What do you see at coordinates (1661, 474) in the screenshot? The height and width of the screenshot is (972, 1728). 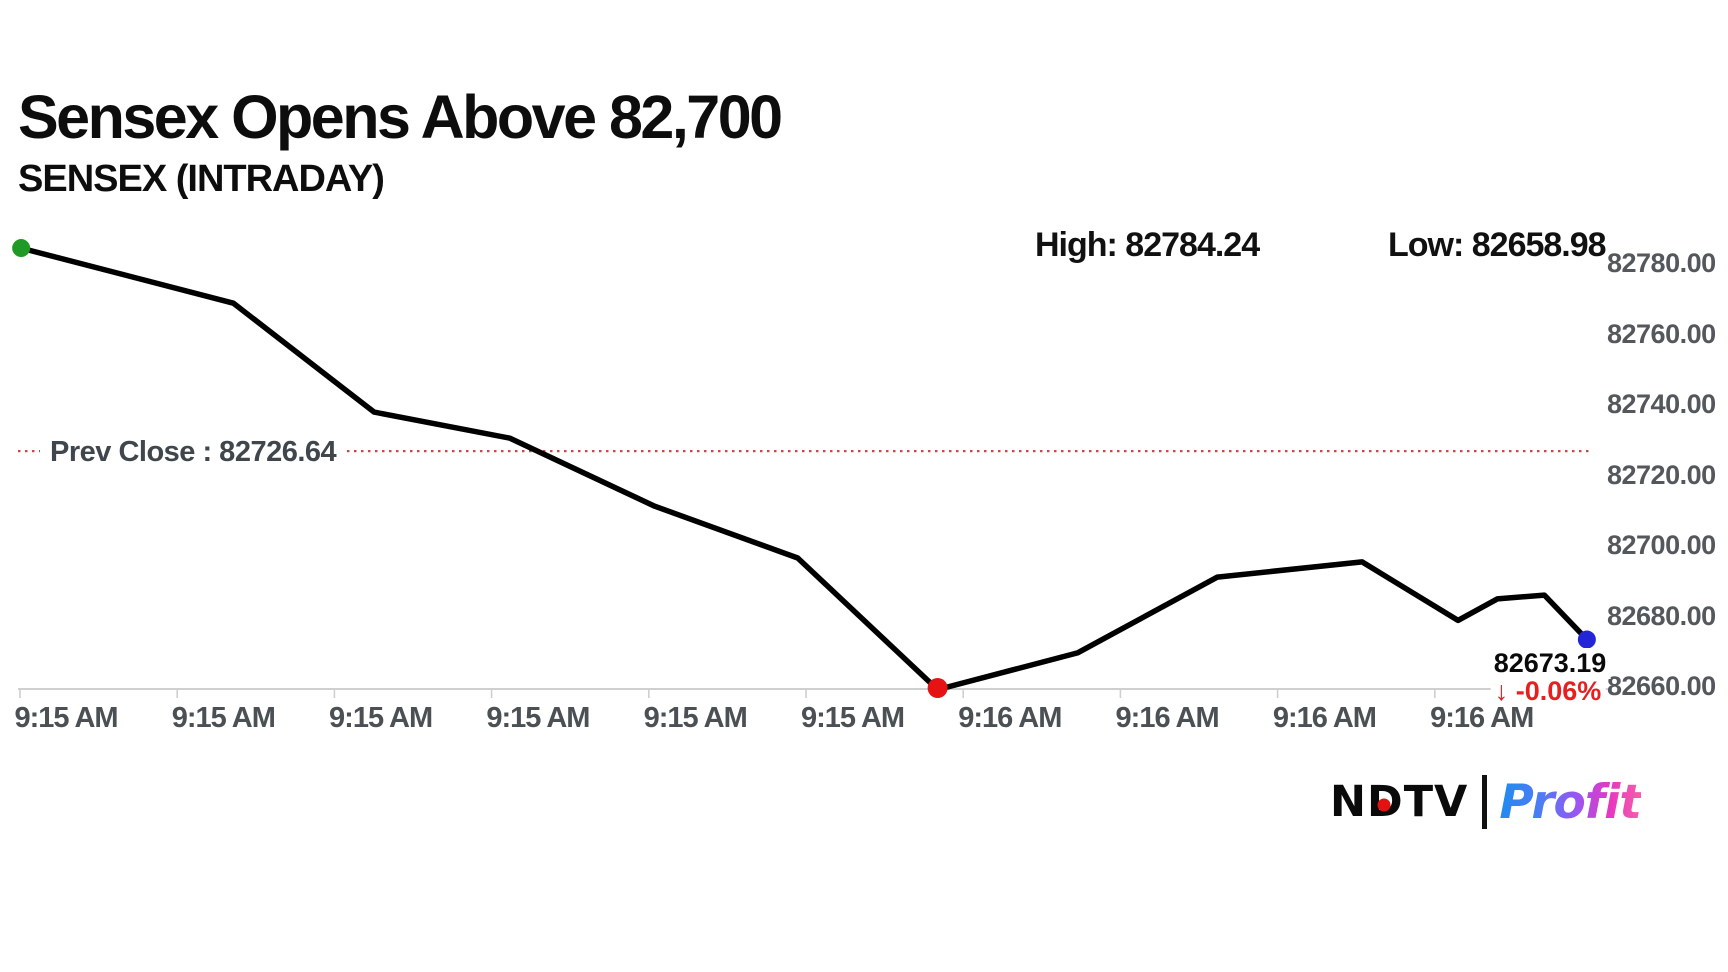 I see `y-axis-label: 82720.00` at bounding box center [1661, 474].